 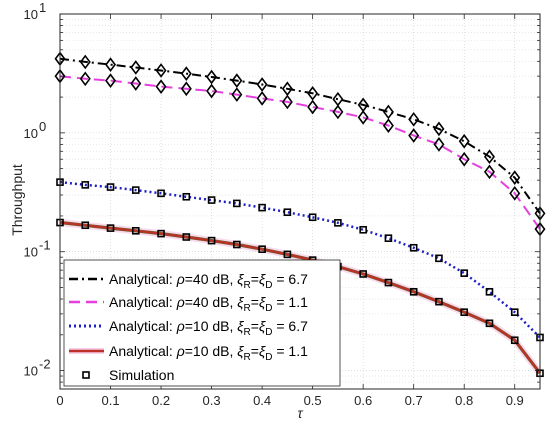 What do you see at coordinates (45, 245) in the screenshot?
I see `y-tick-exponent: -1` at bounding box center [45, 245].